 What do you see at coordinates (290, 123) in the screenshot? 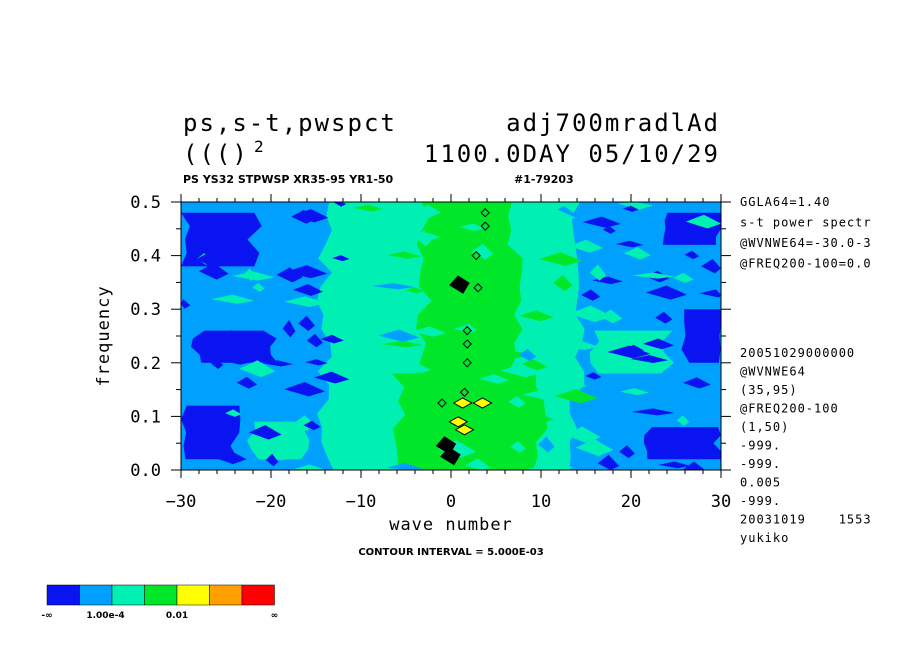
I see `title-left-line1: ps,s-t,pwspct` at bounding box center [290, 123].